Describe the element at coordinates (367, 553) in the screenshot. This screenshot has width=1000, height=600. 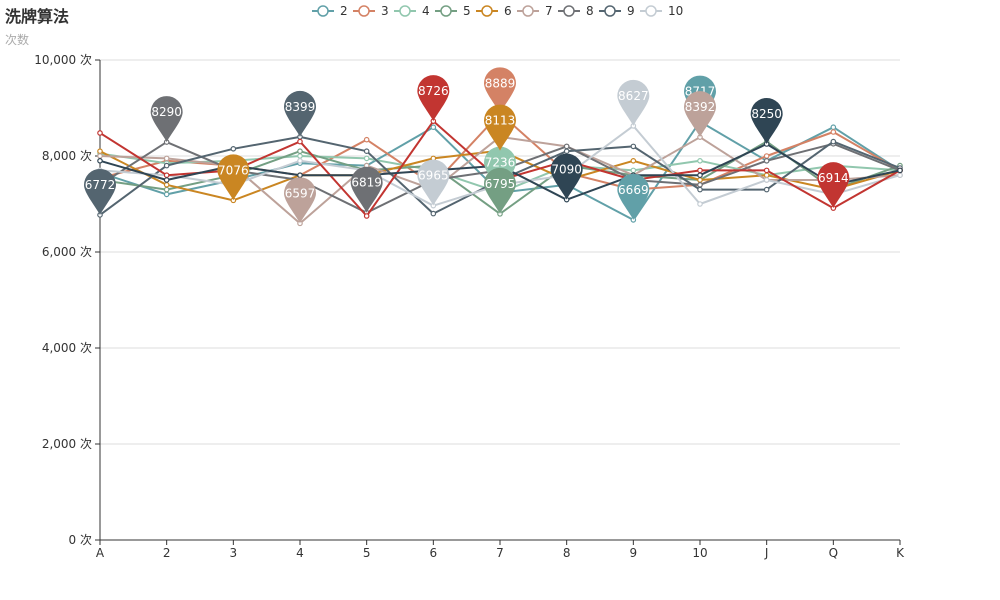
I see `x-tick-label: 5` at that location.